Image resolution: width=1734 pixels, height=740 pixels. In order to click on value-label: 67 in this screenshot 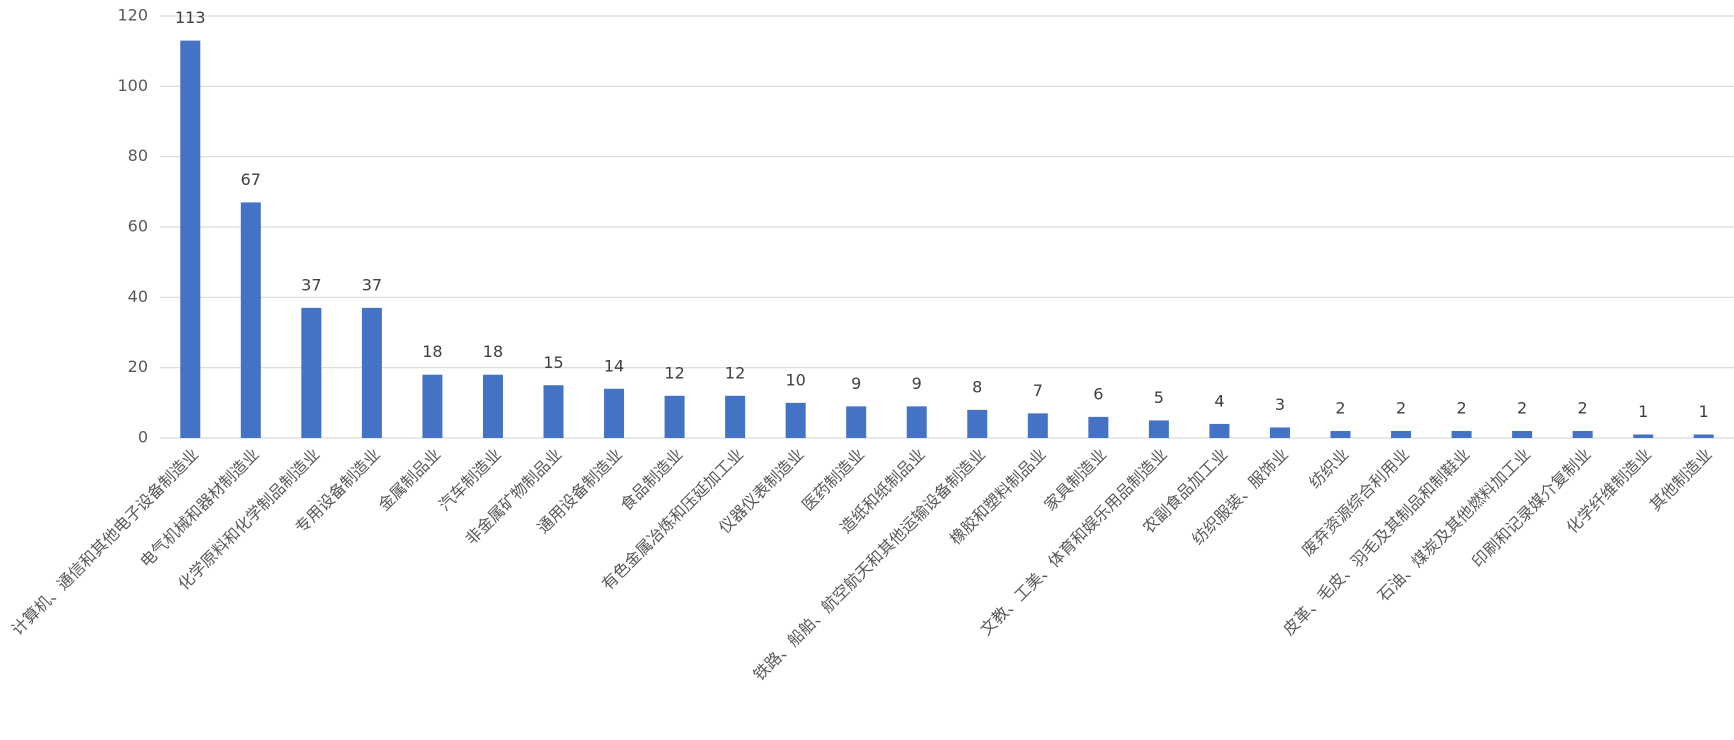, I will do `click(251, 179)`.